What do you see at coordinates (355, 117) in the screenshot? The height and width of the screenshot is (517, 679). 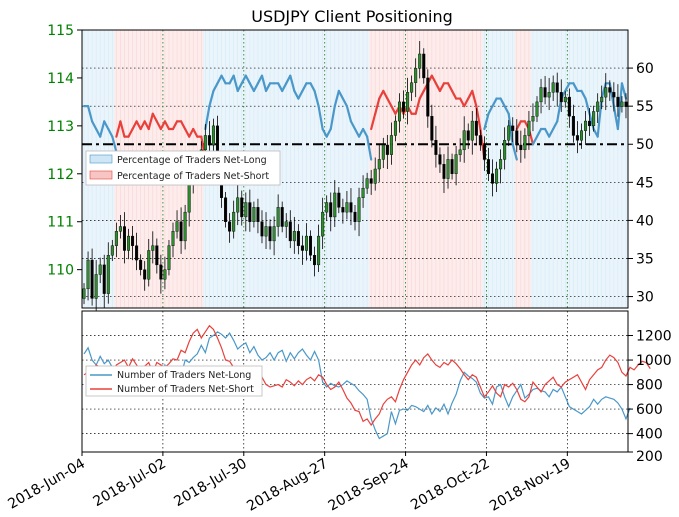 I see `top-panel-lines` at bounding box center [355, 117].